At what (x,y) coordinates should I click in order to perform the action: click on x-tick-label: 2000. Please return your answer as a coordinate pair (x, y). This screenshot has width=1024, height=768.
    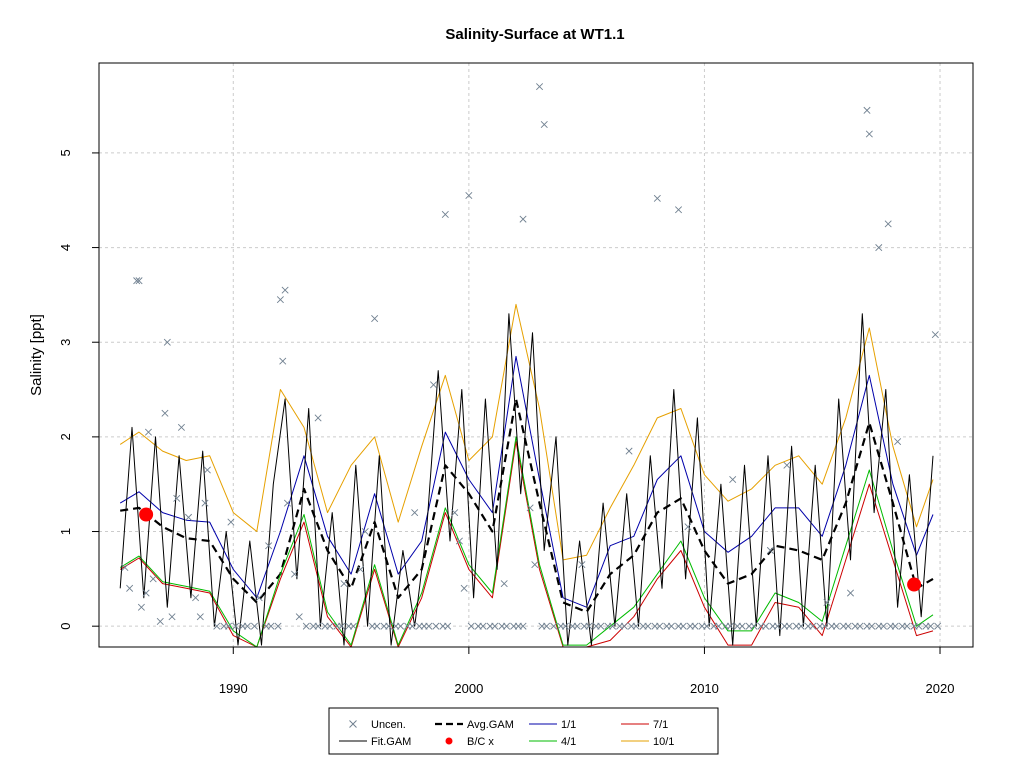
    Looking at the image, I should click on (468, 688).